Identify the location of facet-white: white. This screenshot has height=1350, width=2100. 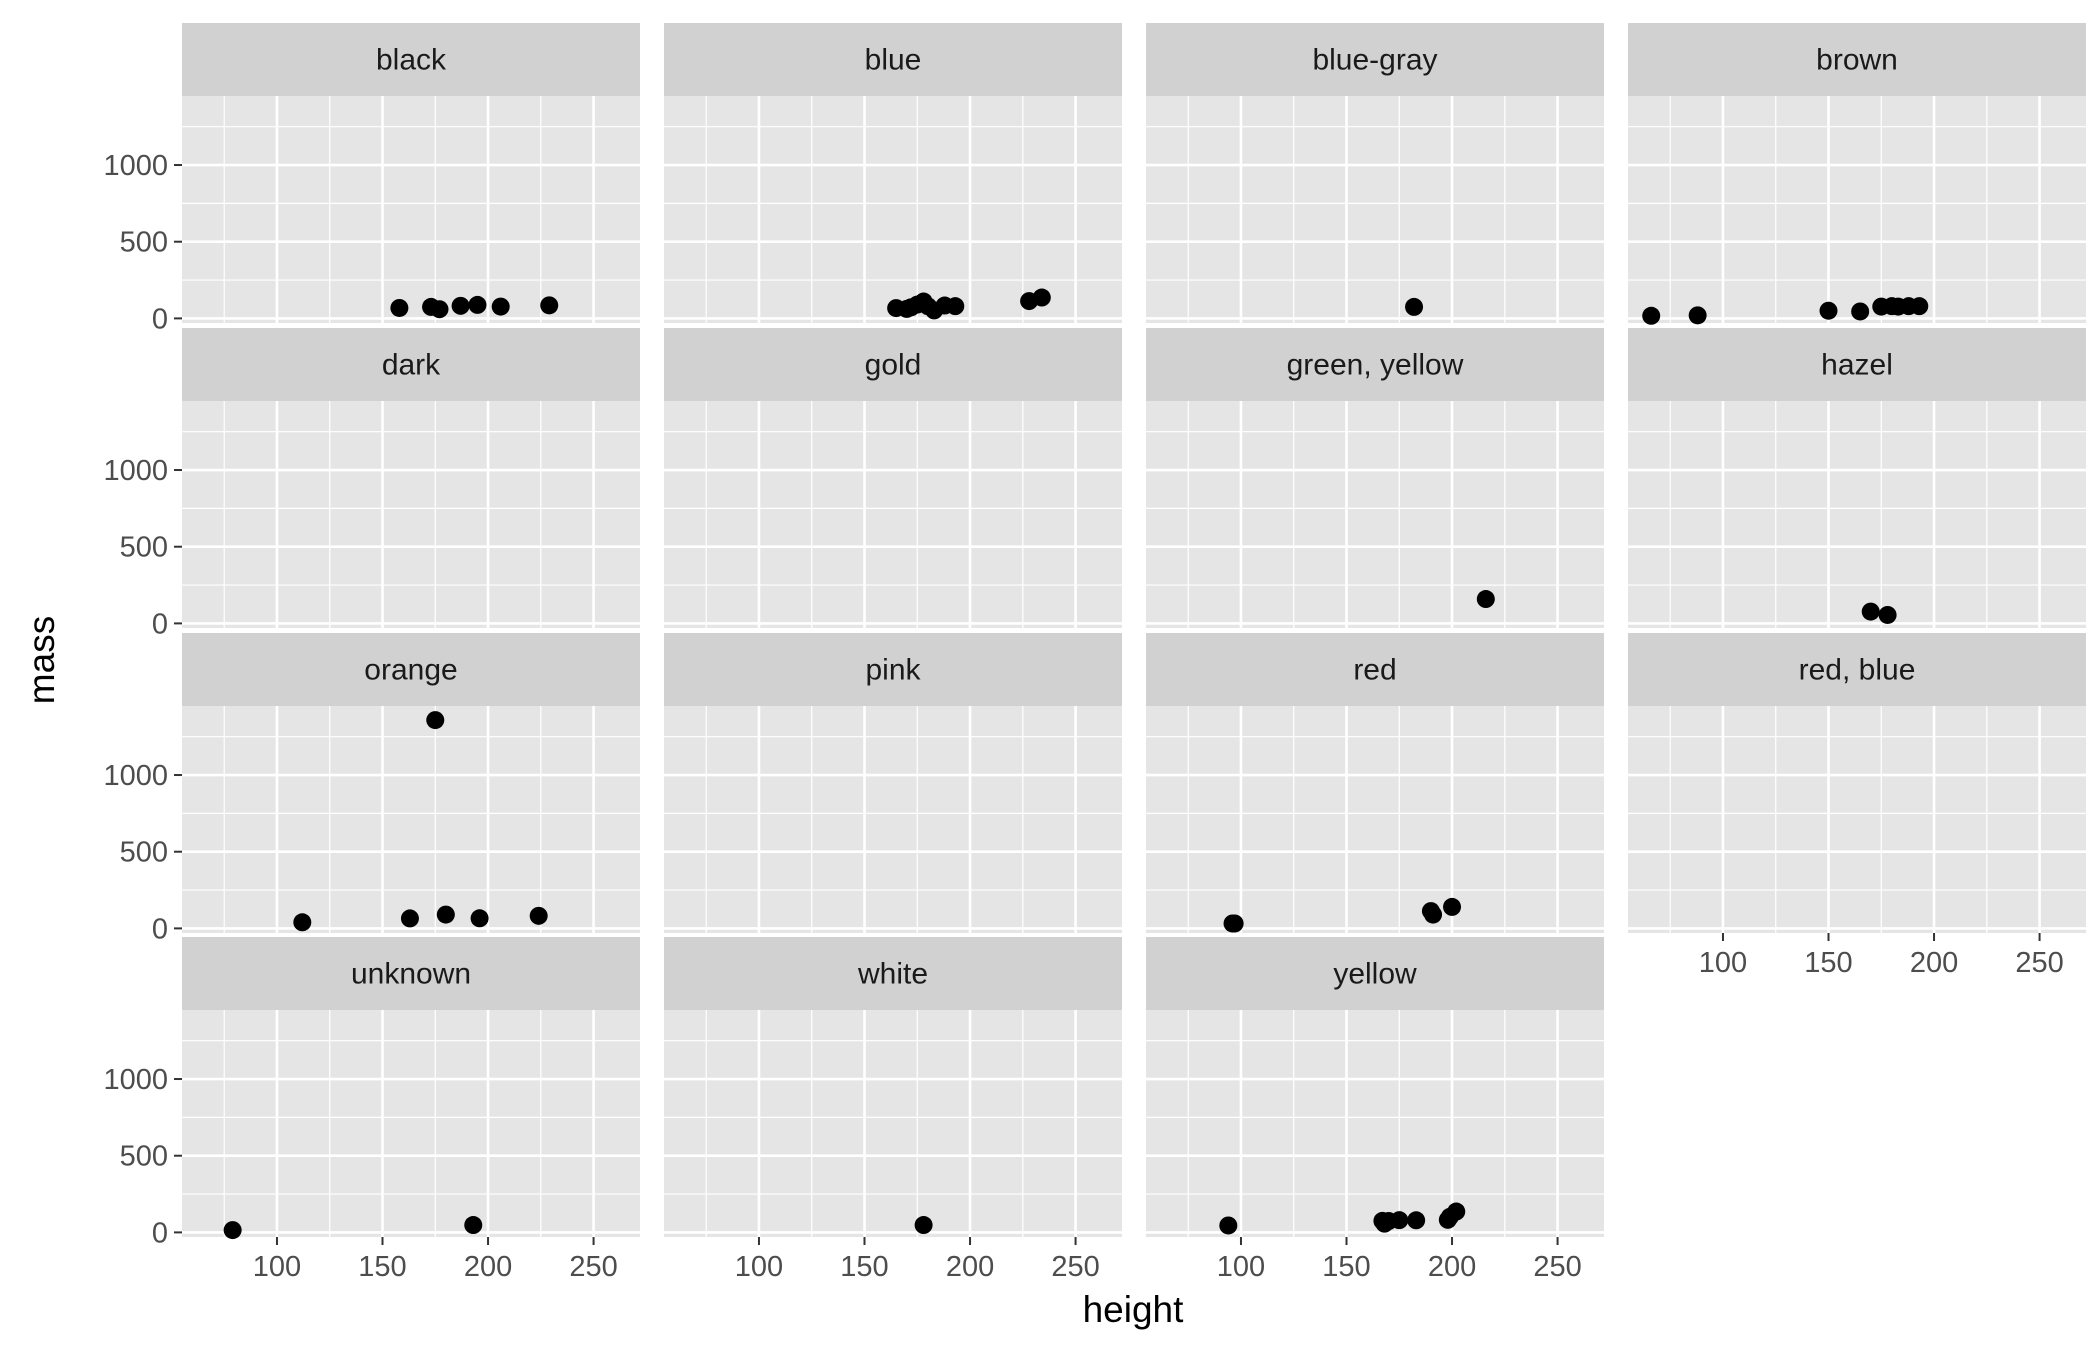
(893, 1087).